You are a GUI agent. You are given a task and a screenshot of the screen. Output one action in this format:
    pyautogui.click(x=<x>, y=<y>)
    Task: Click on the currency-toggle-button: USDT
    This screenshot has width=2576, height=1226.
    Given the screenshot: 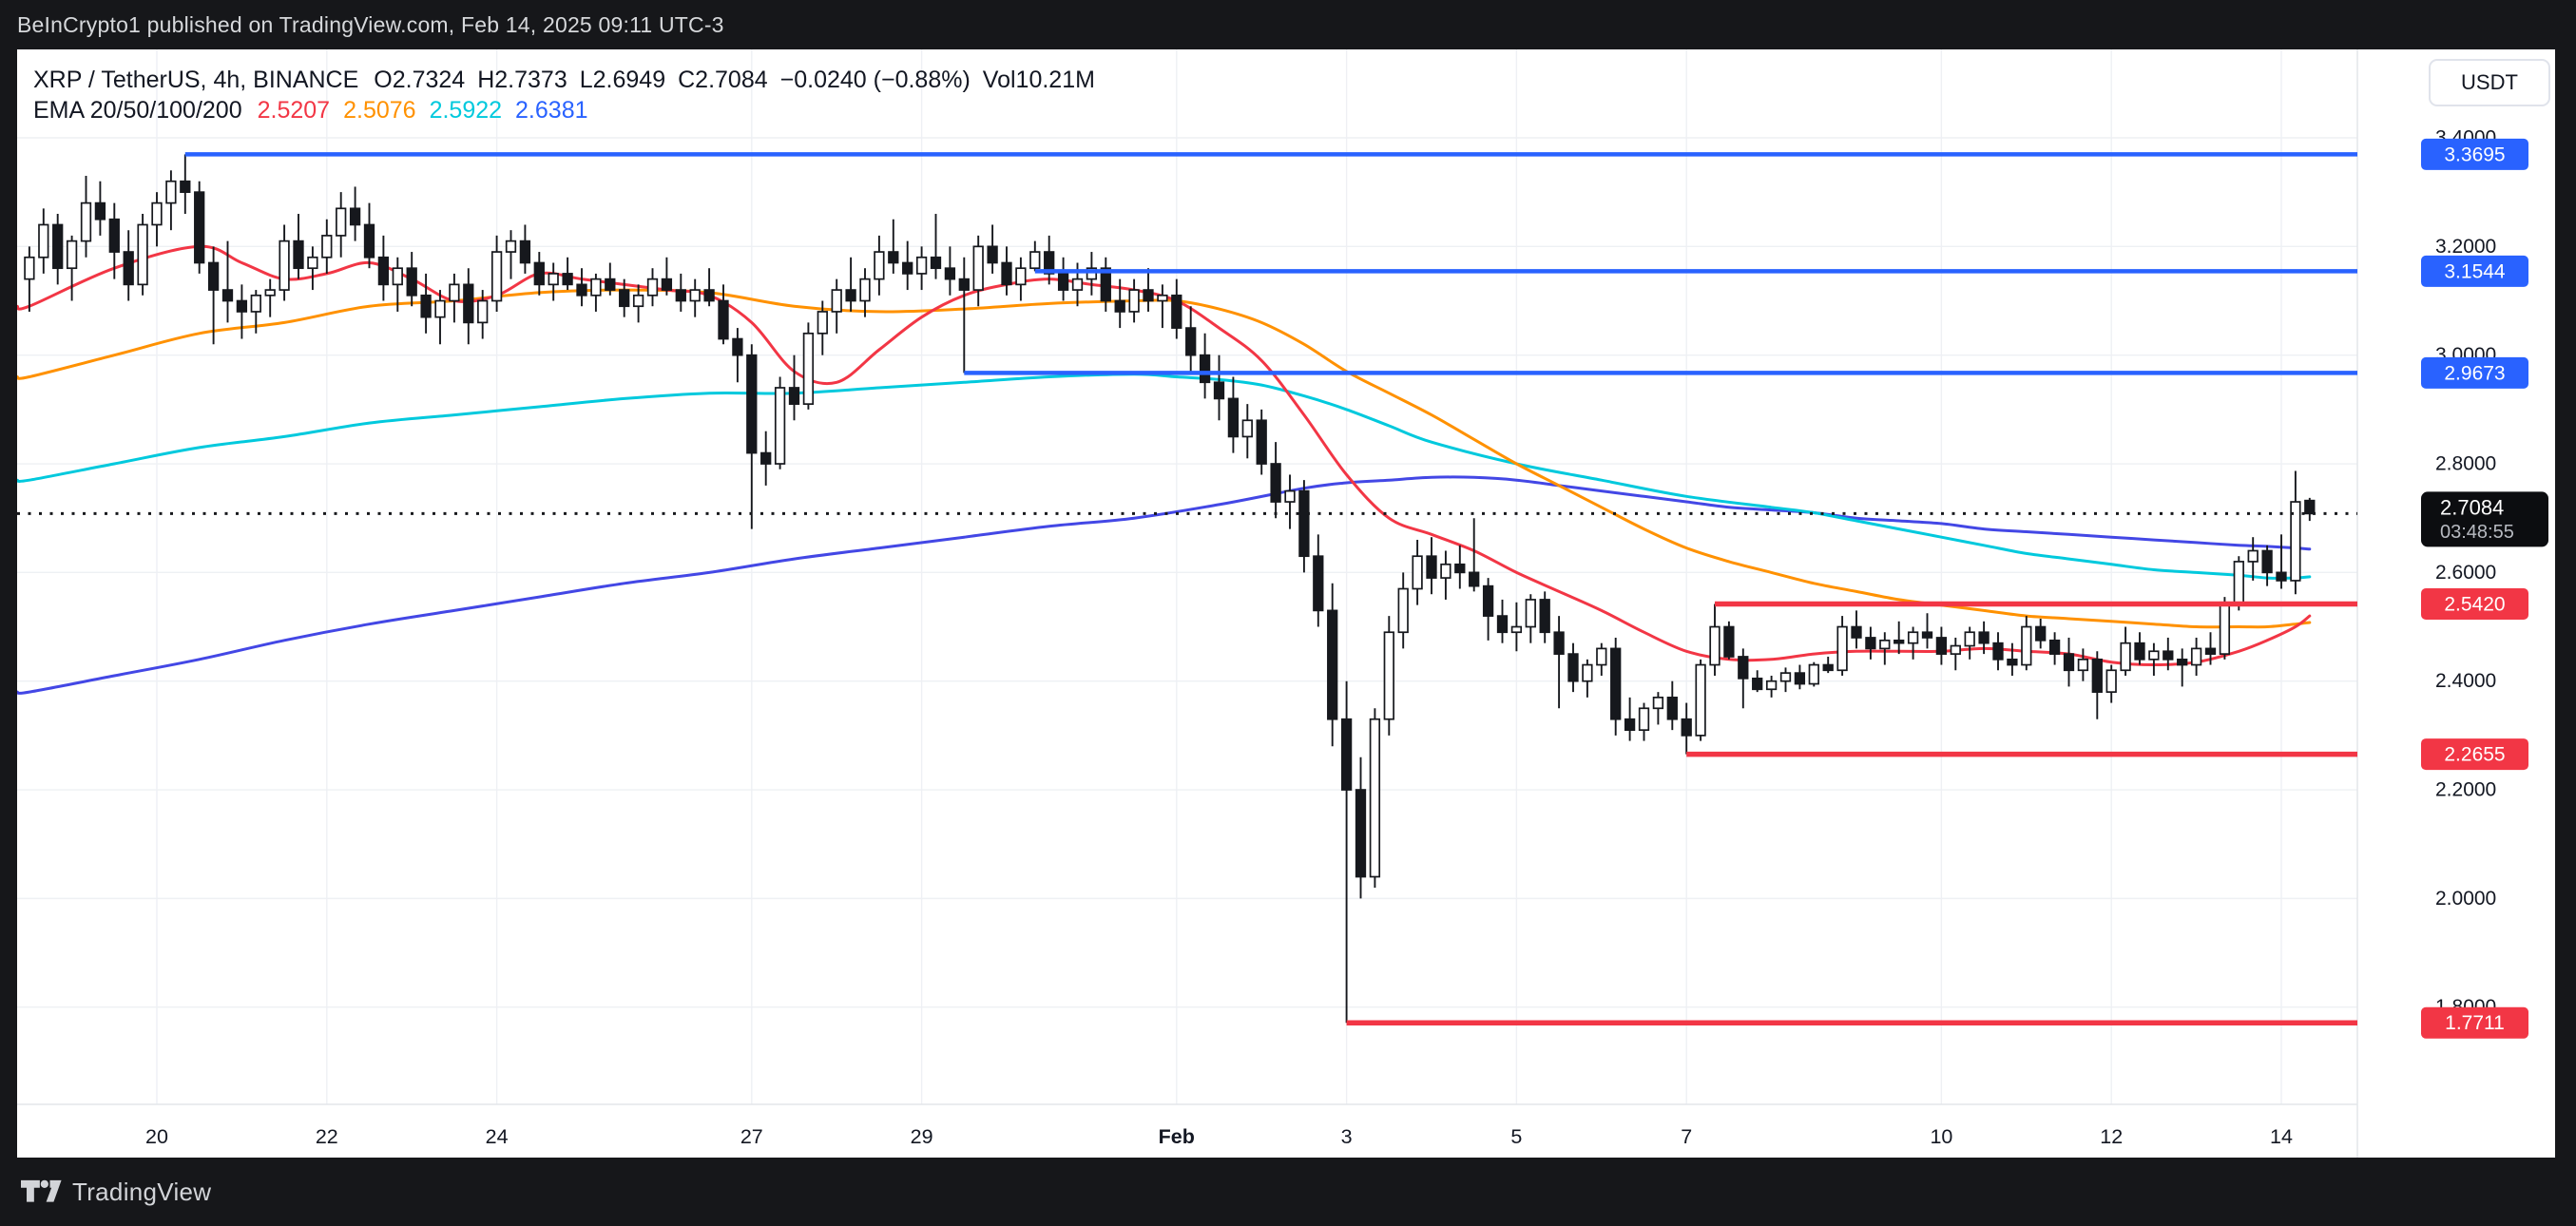 What is the action you would take?
    pyautogui.click(x=2489, y=82)
    